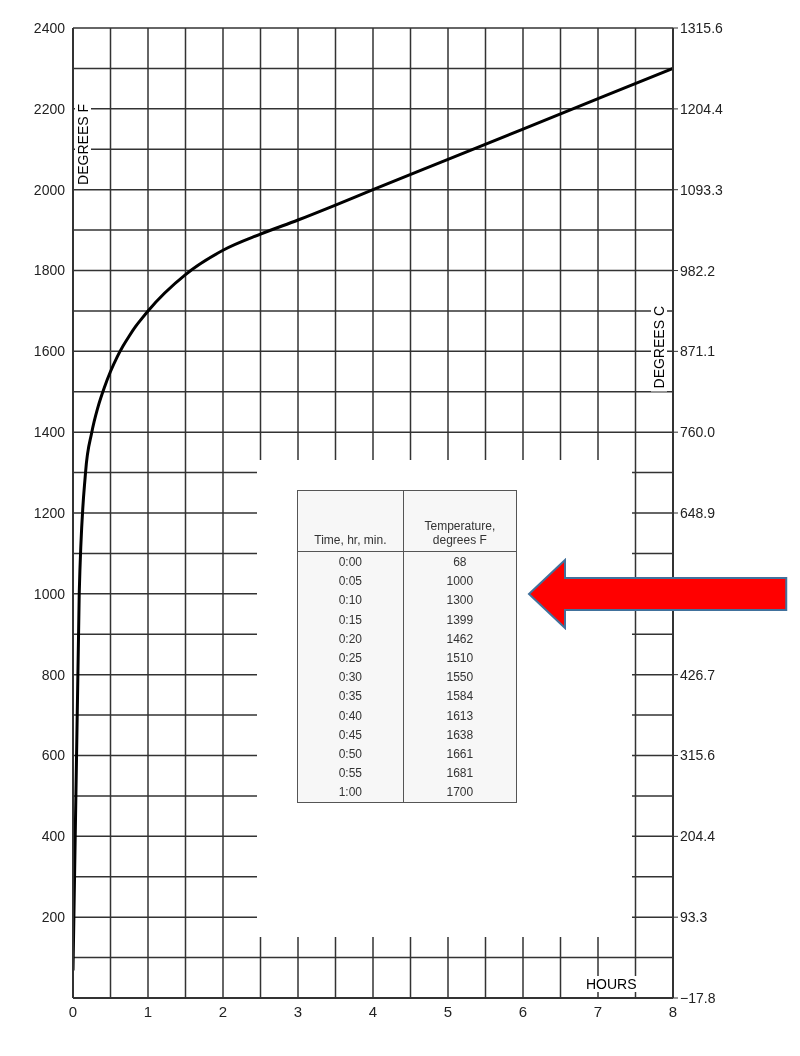 This screenshot has width=800, height=1056. What do you see at coordinates (460, 639) in the screenshot?
I see `annotation: 1462` at bounding box center [460, 639].